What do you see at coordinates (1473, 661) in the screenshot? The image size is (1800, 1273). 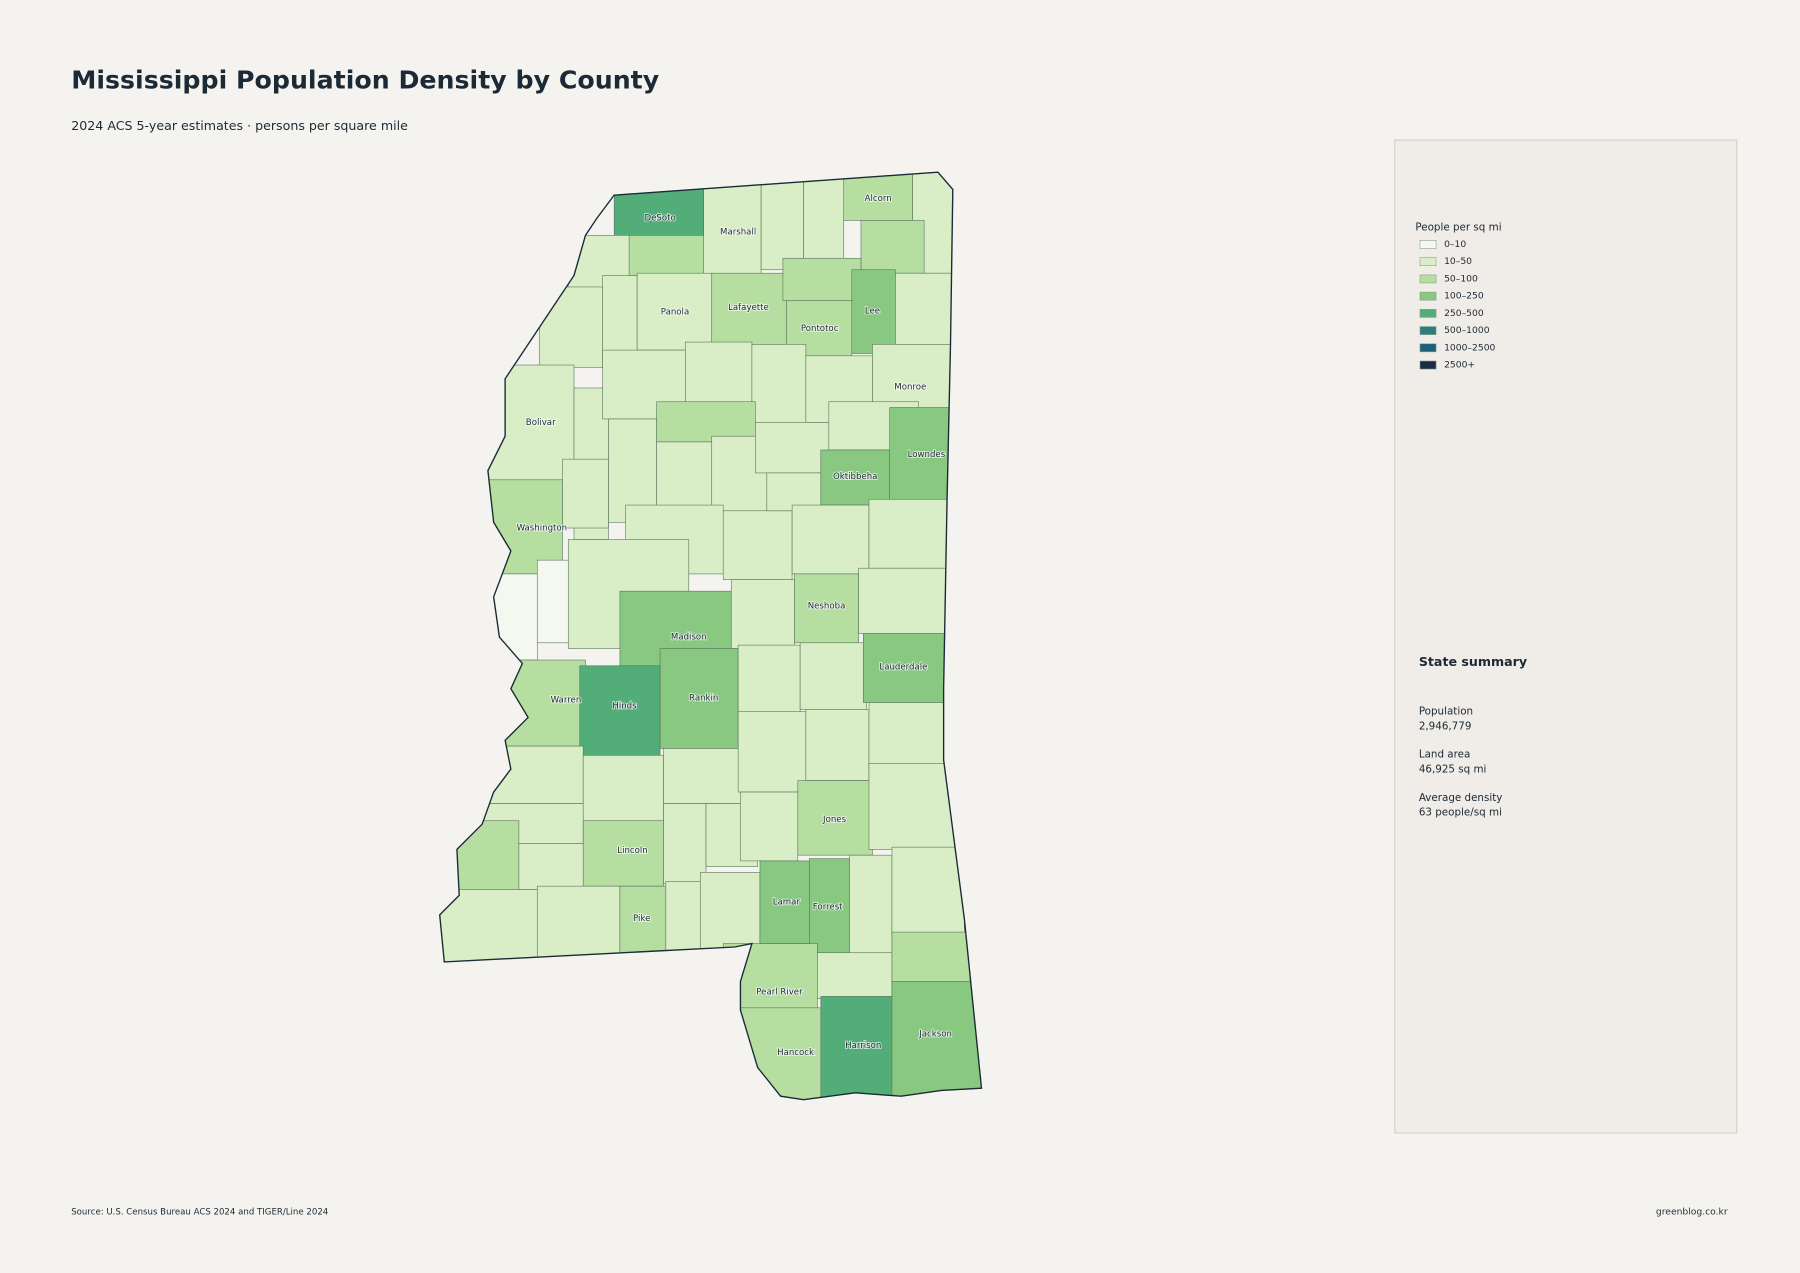 I see `summary-title: State summary` at bounding box center [1473, 661].